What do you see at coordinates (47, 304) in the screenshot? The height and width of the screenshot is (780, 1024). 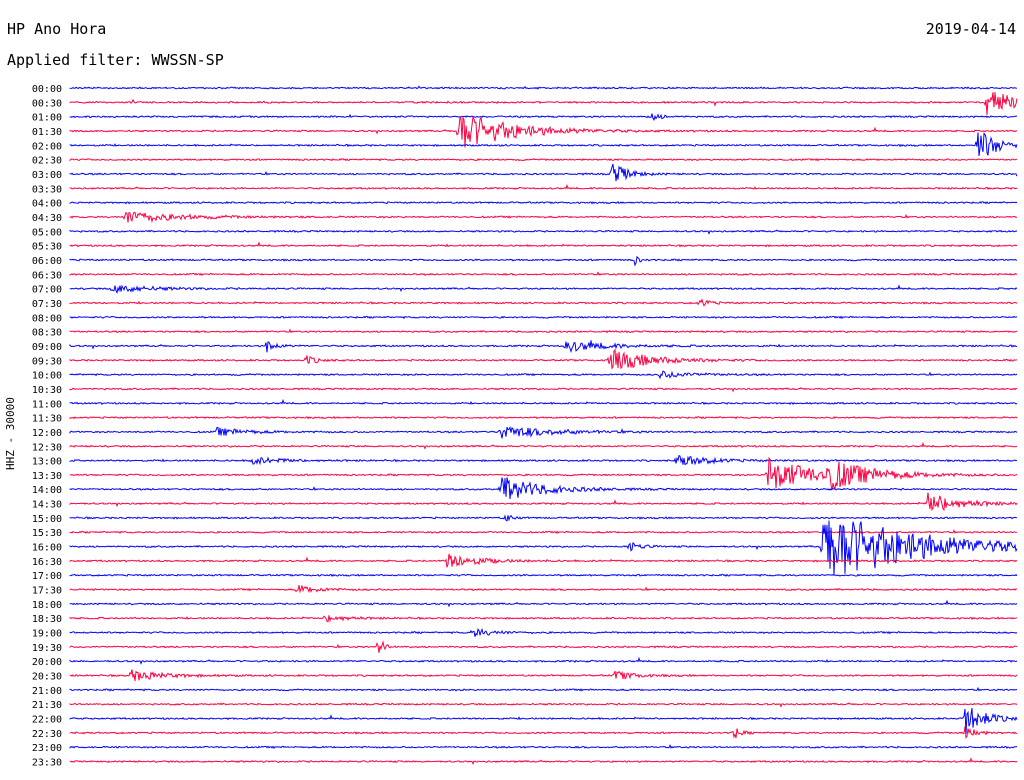 I see `row-time-label: 07:30` at bounding box center [47, 304].